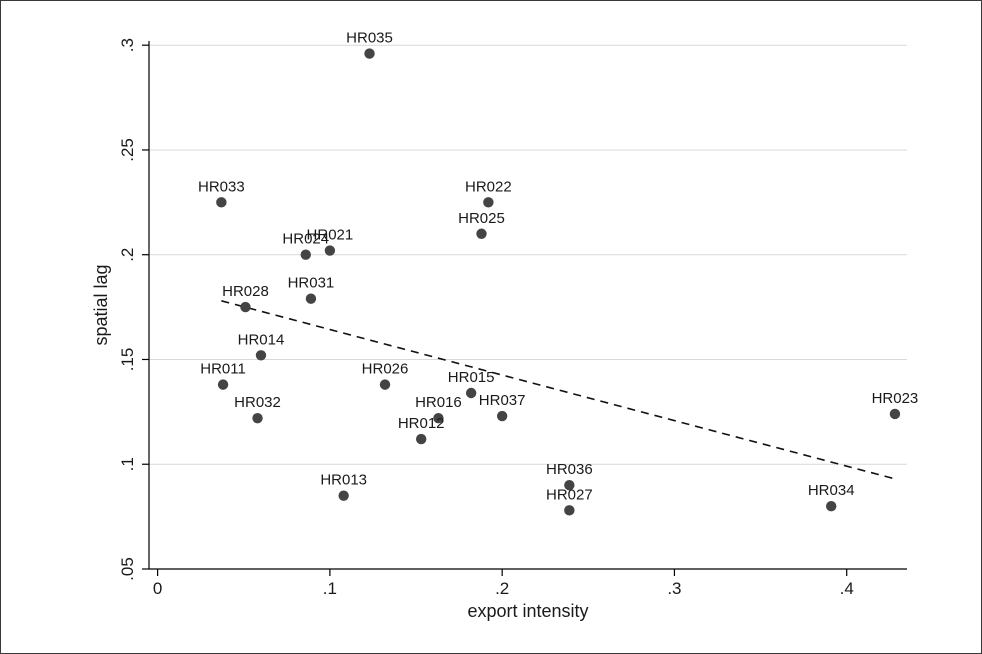 This screenshot has width=982, height=654. I want to click on point-label: HR035, so click(369, 38).